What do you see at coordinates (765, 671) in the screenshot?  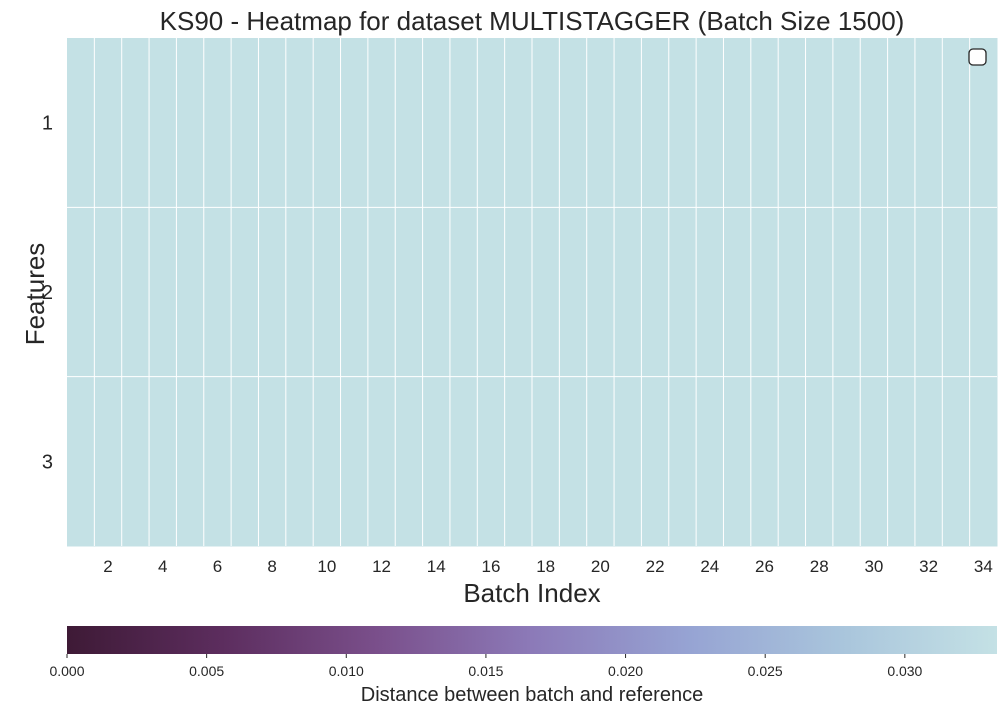 I see `colorbar-tick-label: 0.025` at bounding box center [765, 671].